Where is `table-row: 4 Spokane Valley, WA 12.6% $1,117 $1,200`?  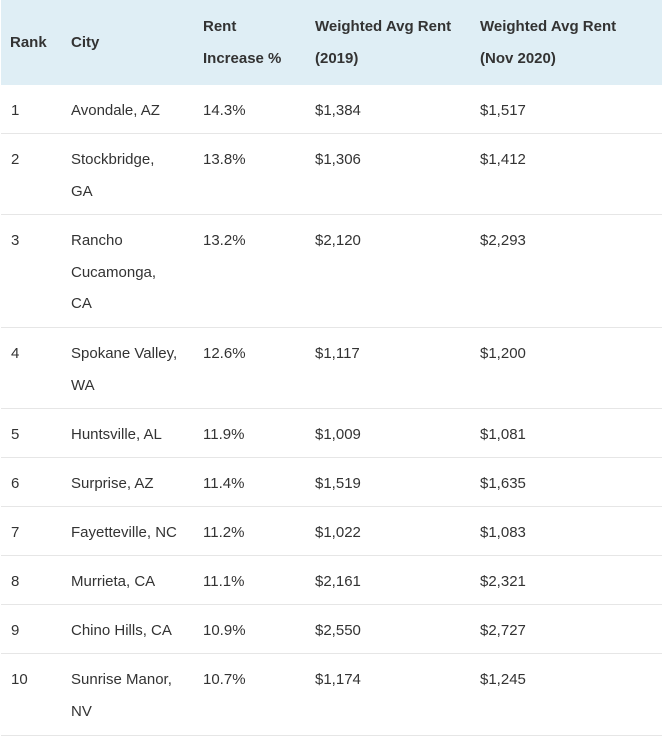
table-row: 4 Spokane Valley, WA 12.6% $1,117 $1,200 is located at coordinates (331, 368).